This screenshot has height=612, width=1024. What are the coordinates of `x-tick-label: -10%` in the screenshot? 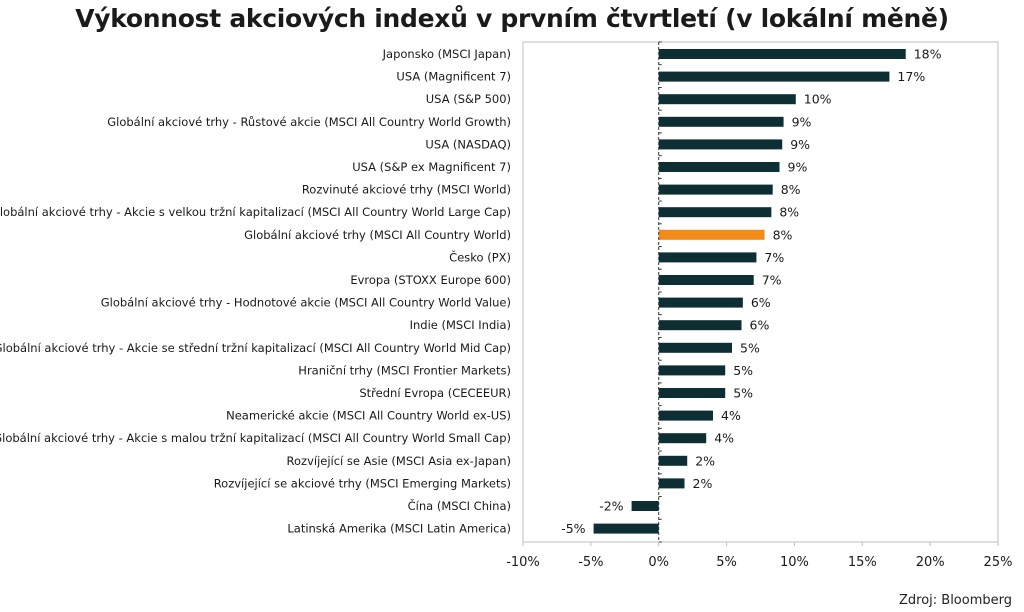 It's located at (523, 562).